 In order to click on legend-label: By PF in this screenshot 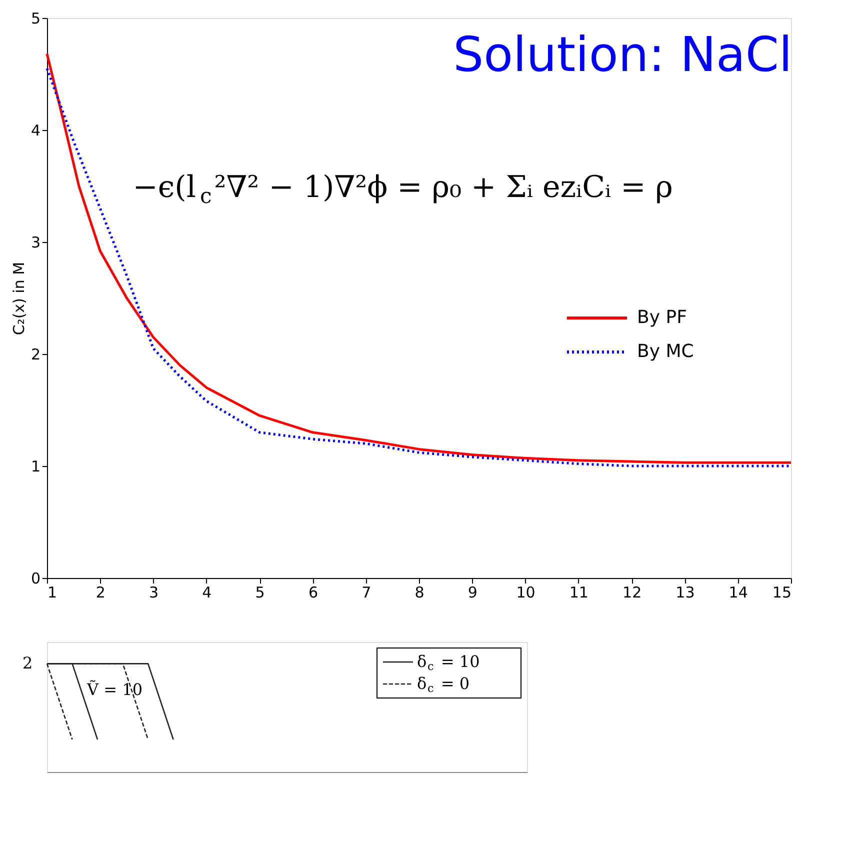, I will do `click(662, 317)`.